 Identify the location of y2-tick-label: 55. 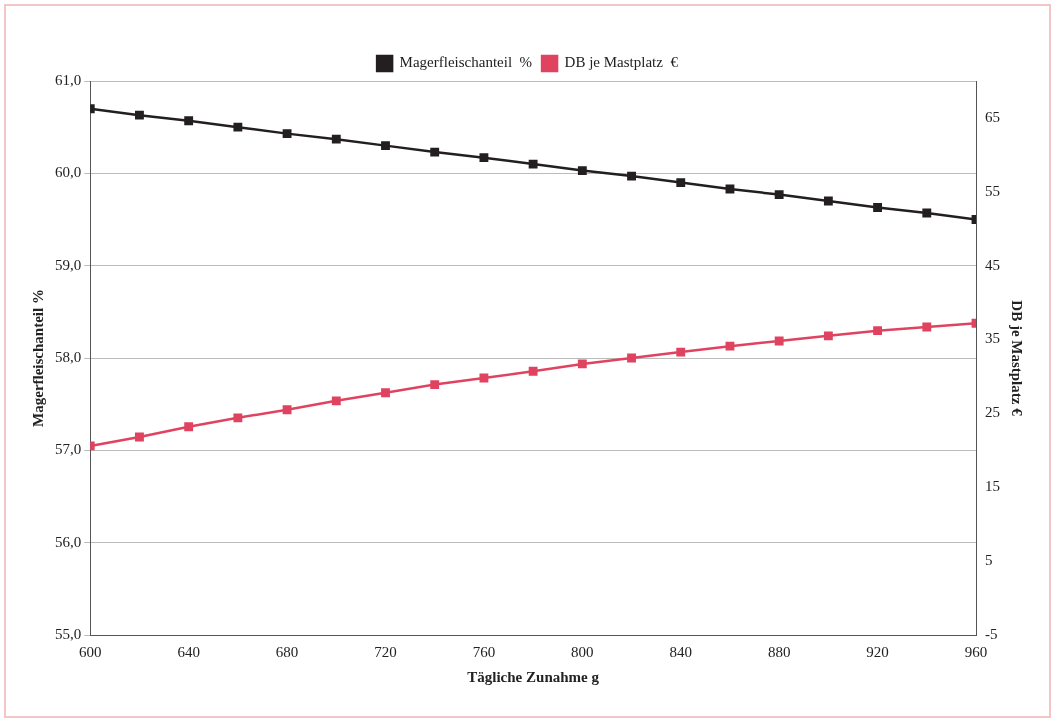
(992, 190).